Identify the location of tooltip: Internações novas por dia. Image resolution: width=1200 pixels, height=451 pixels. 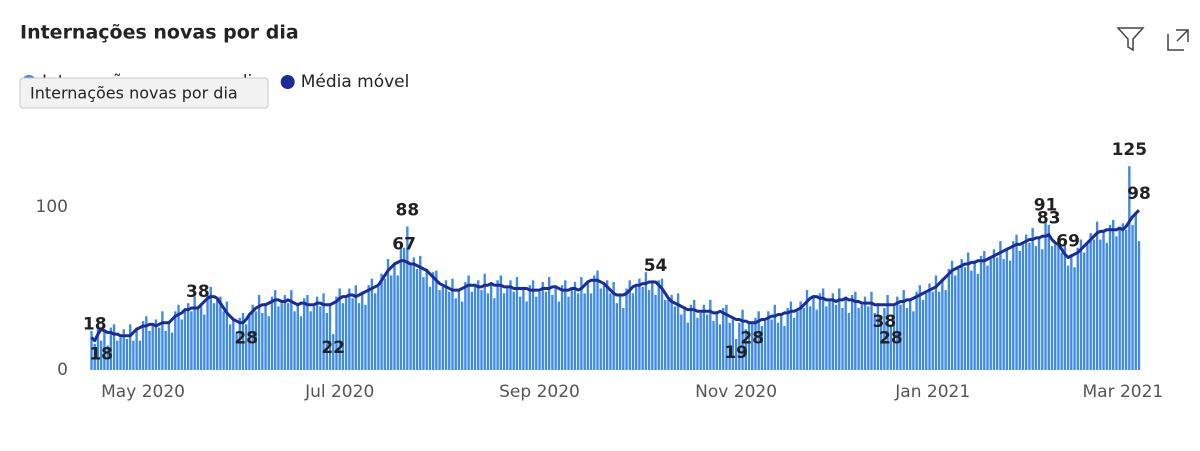
(144, 93).